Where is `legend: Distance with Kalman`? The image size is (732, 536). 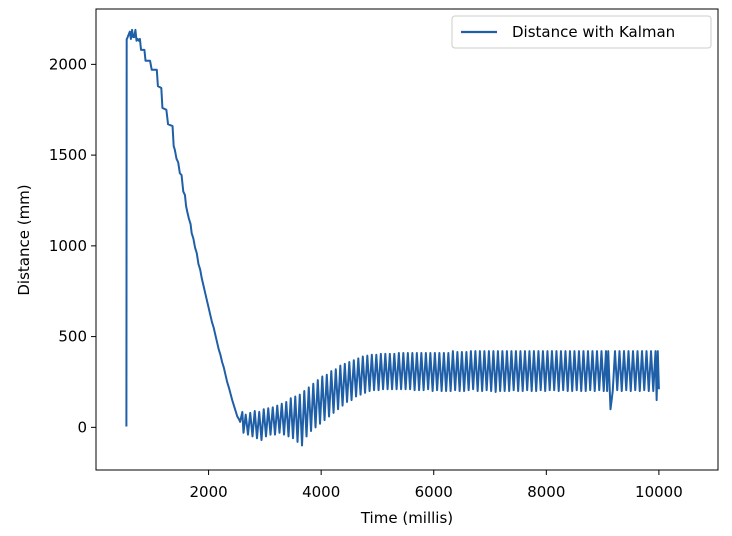
legend: Distance with Kalman is located at coordinates (581, 32).